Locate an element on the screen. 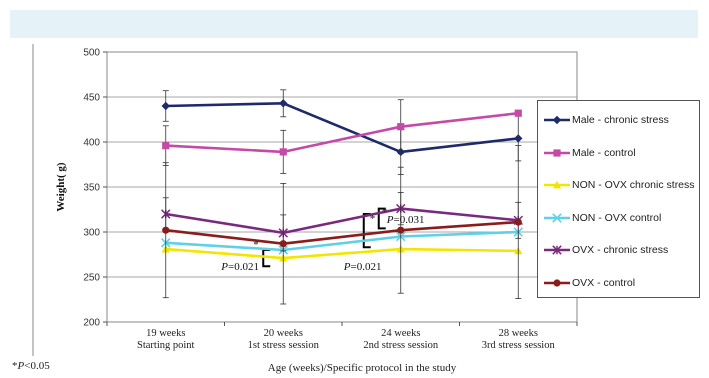  legend-label: NON - OVX chronic stress is located at coordinates (633, 185).